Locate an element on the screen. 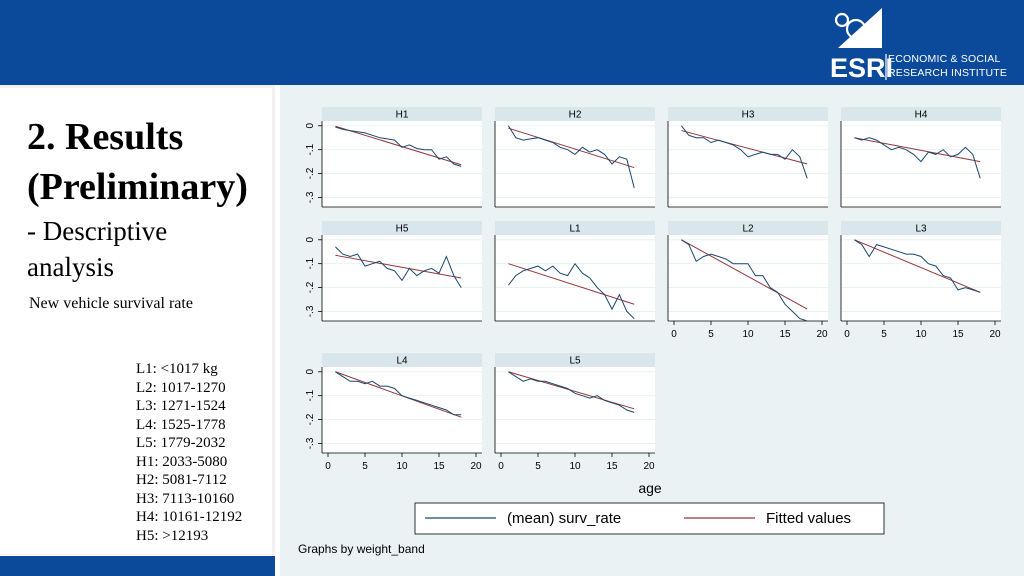 This screenshot has height=576, width=1024. panel-label: L5 is located at coordinates (575, 361).